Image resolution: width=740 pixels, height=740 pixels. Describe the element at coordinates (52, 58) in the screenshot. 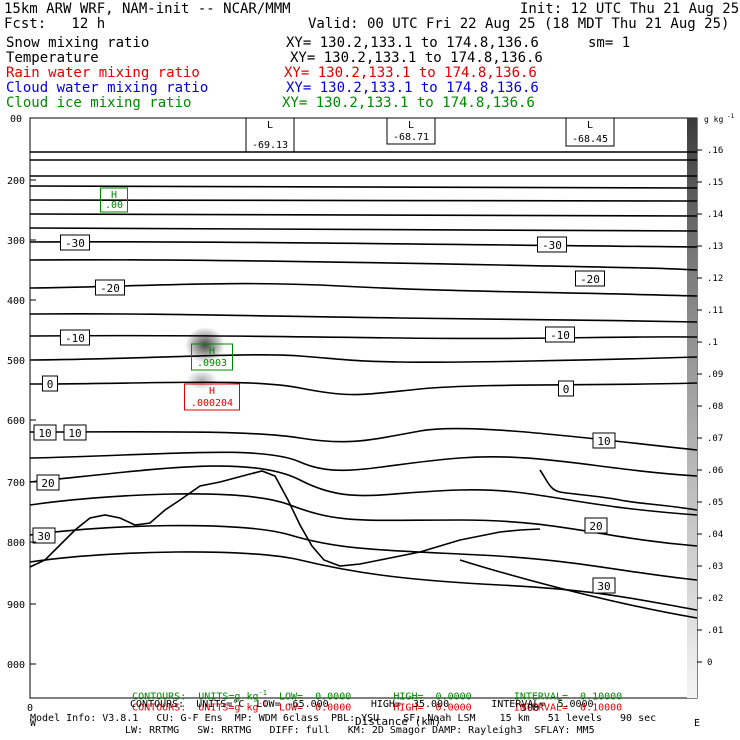

I see `field-name-temperature: Temperature` at that location.